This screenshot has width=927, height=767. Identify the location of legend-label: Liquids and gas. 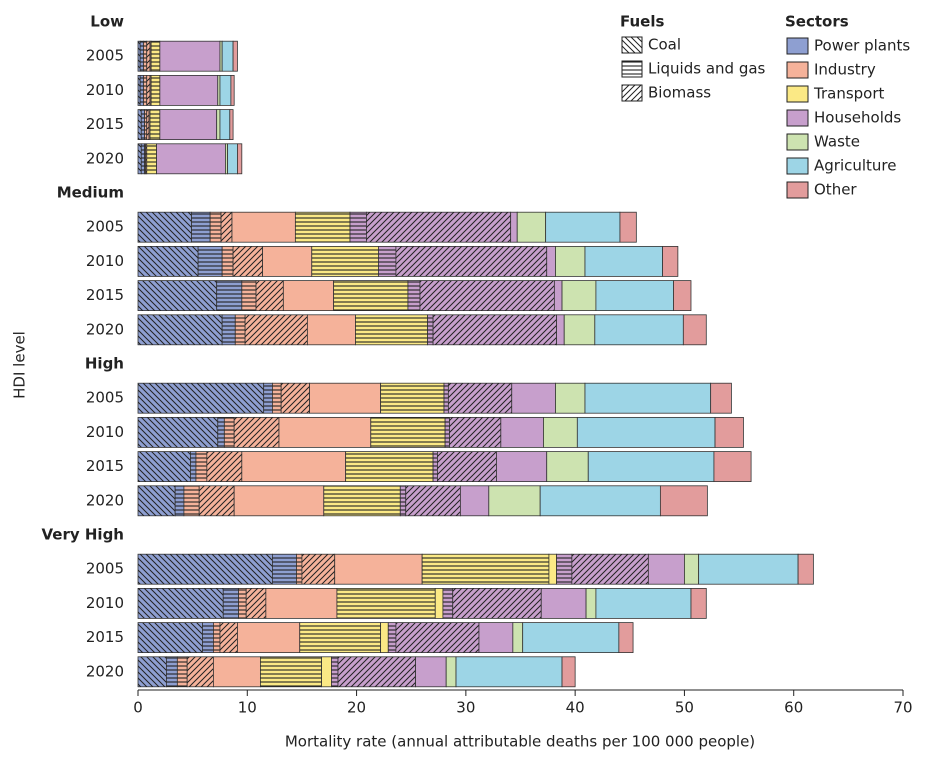
(707, 69).